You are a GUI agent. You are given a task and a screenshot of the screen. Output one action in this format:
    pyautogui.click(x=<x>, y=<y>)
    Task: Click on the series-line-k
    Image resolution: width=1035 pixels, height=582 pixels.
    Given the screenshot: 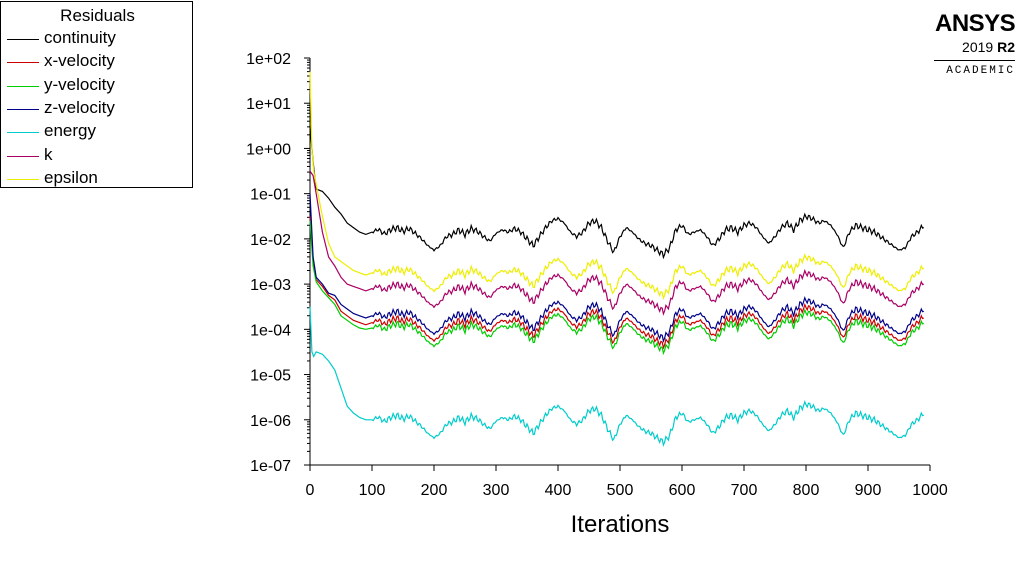 What is the action you would take?
    pyautogui.click(x=617, y=243)
    